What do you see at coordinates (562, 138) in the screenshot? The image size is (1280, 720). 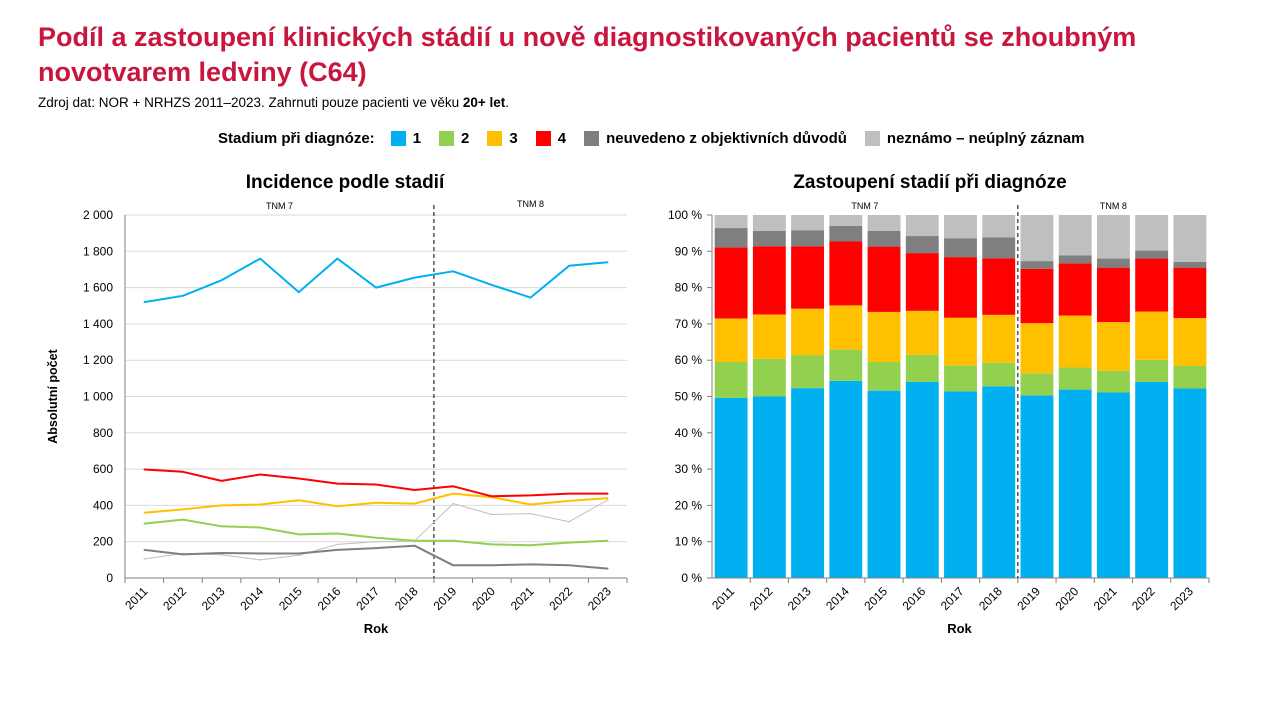 I see `legend-label-stage-4: 4` at bounding box center [562, 138].